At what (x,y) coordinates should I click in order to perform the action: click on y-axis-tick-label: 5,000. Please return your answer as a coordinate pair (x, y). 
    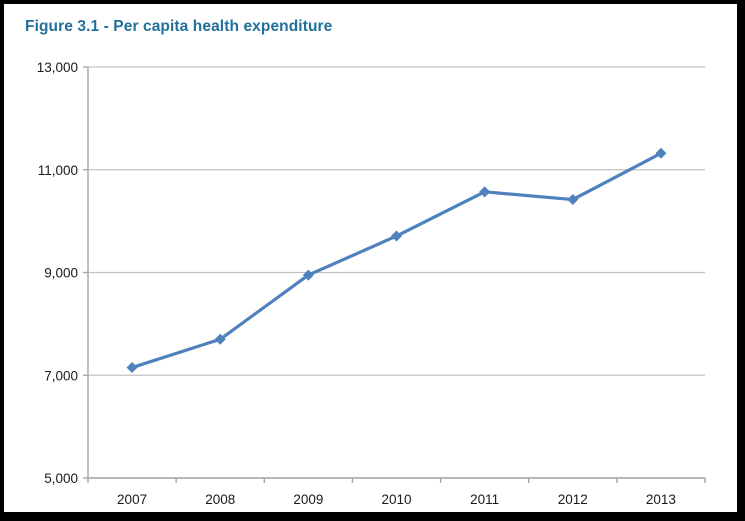
    Looking at the image, I should click on (61, 478).